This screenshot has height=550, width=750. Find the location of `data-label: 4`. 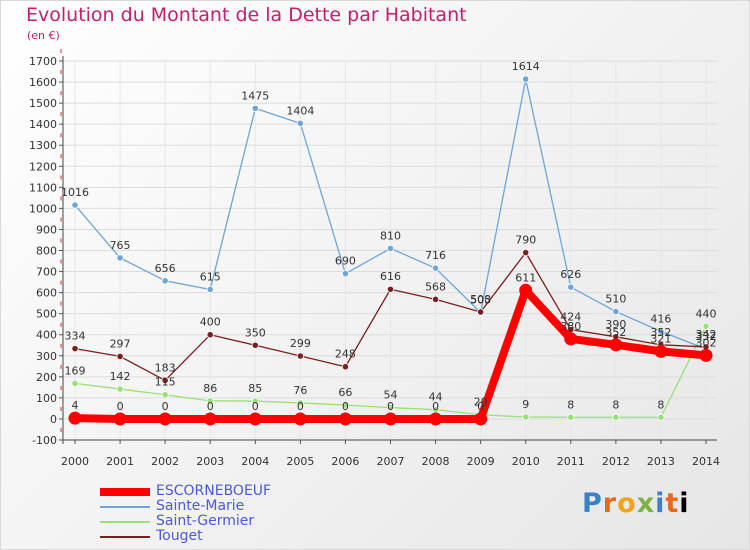

data-label: 4 is located at coordinates (75, 405).